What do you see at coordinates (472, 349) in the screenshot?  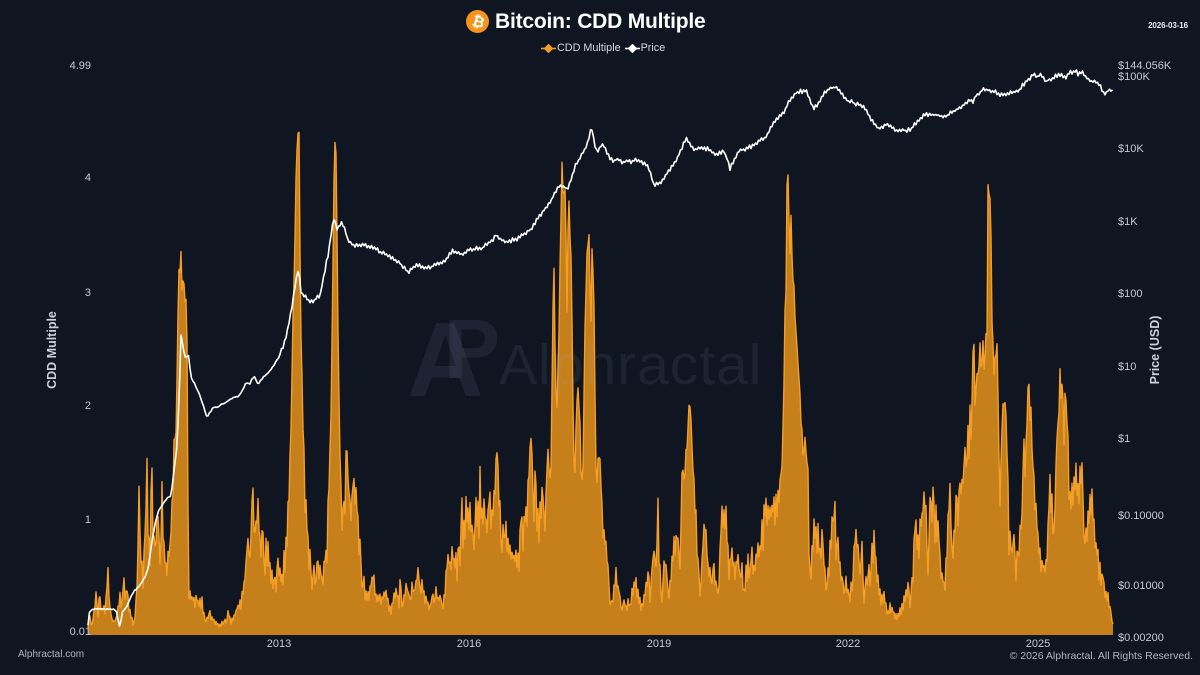 I see `svg-text: P` at bounding box center [472, 349].